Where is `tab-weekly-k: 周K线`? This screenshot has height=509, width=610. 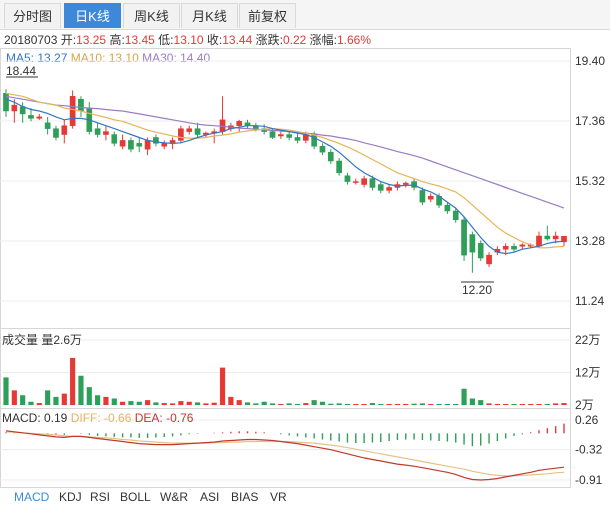
tab-weekly-k: 周K线 is located at coordinates (151, 15).